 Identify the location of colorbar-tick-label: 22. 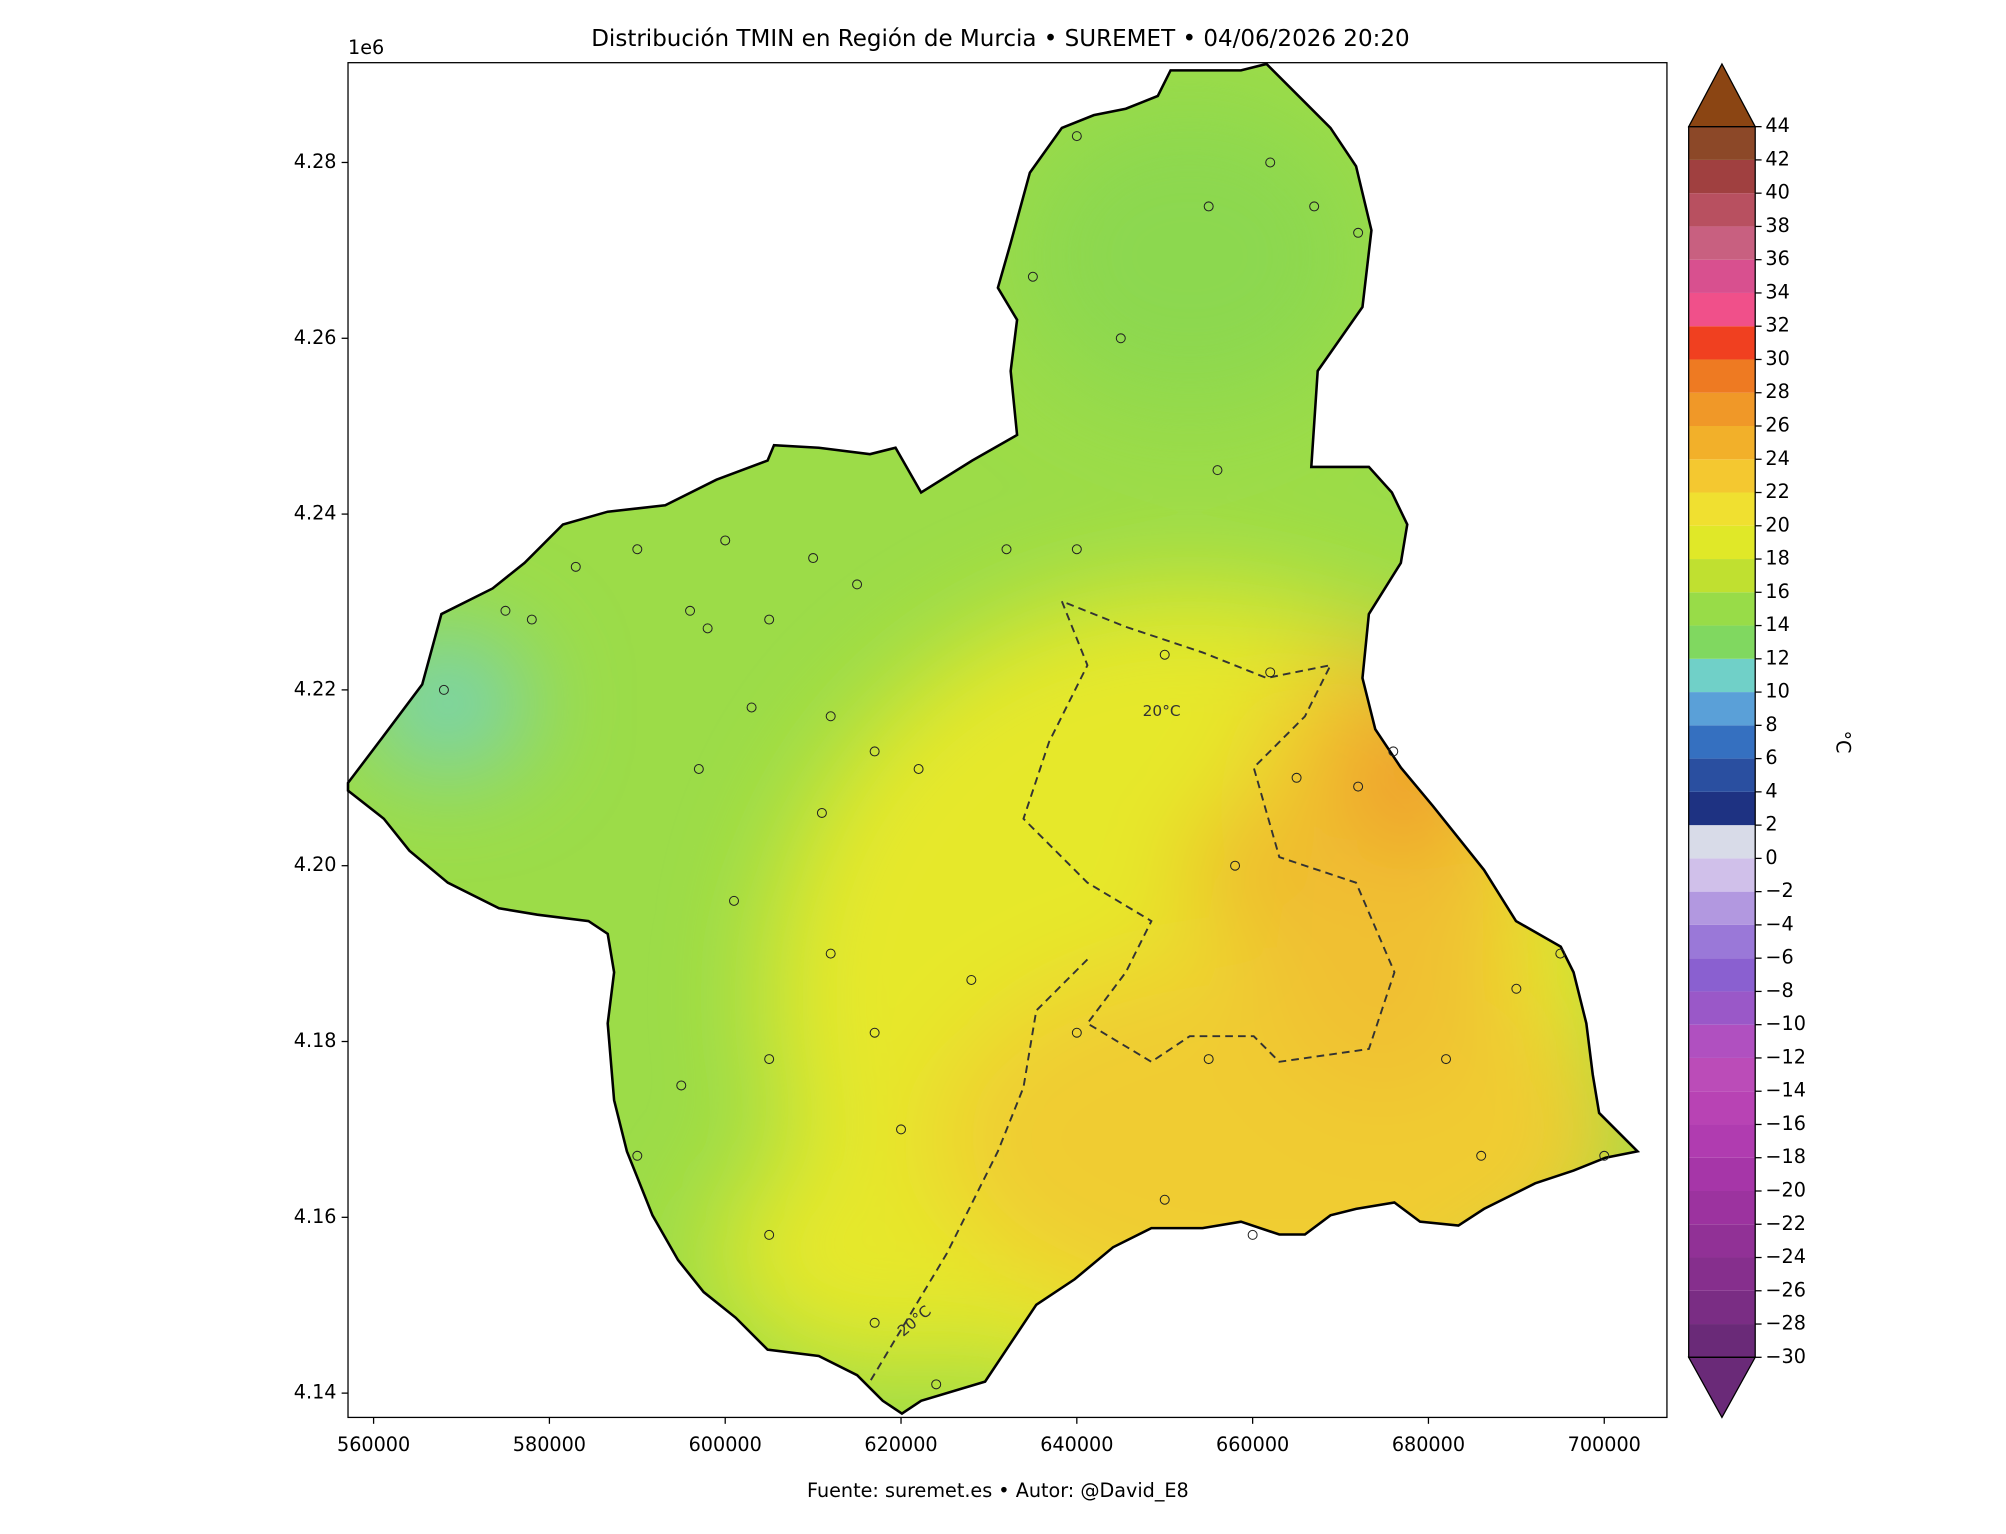
(1777, 491).